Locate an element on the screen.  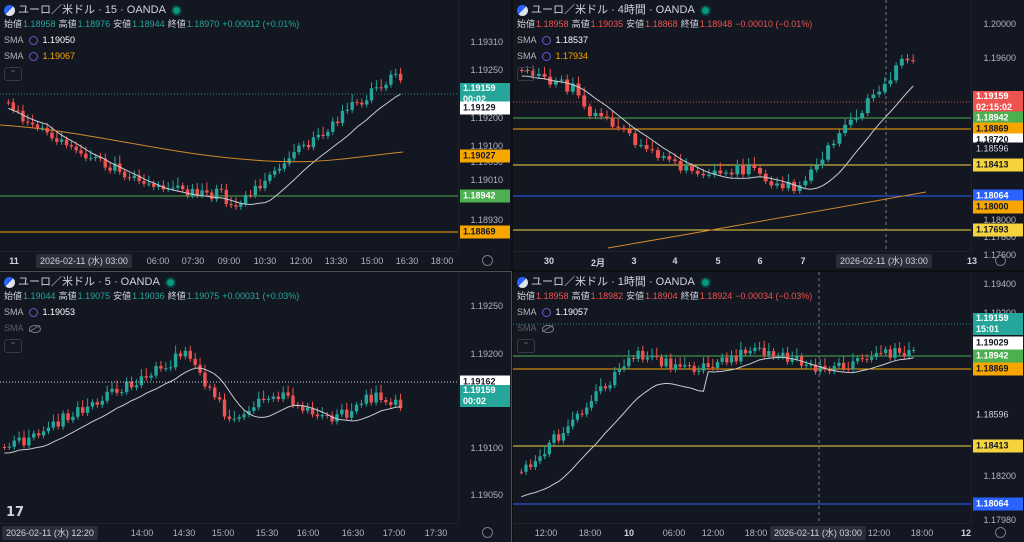
indicator-row: SMA 1.19050 is located at coordinates (153, 40).